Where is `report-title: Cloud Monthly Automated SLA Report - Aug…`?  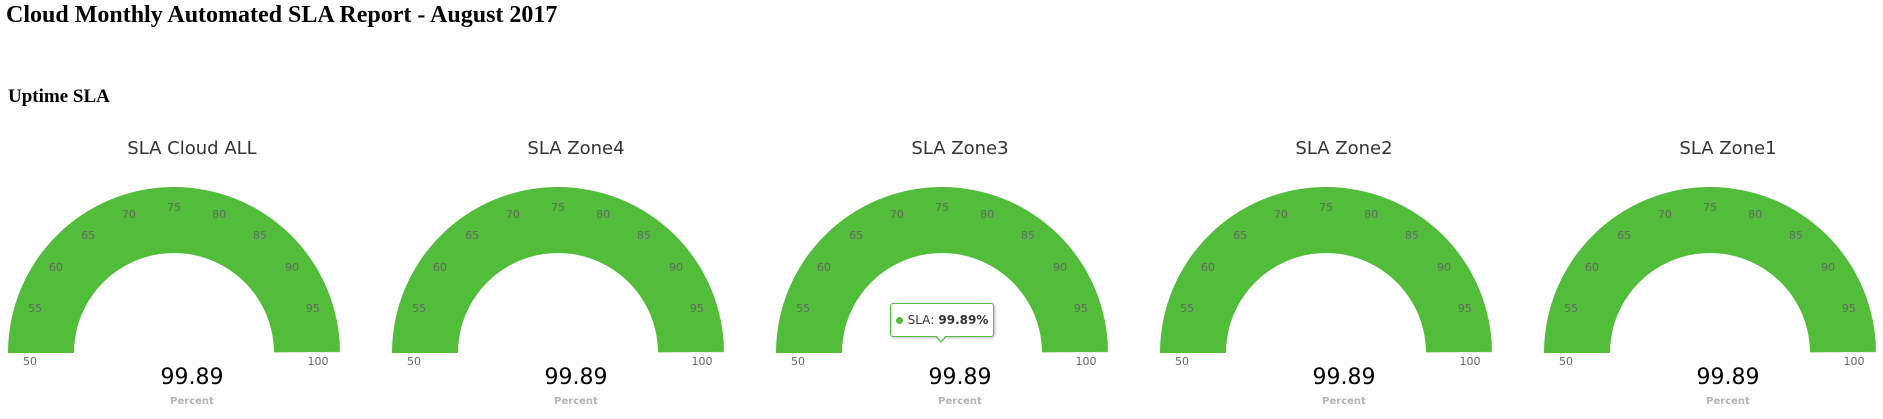 report-title: Cloud Monthly Automated SLA Report - Aug… is located at coordinates (282, 15).